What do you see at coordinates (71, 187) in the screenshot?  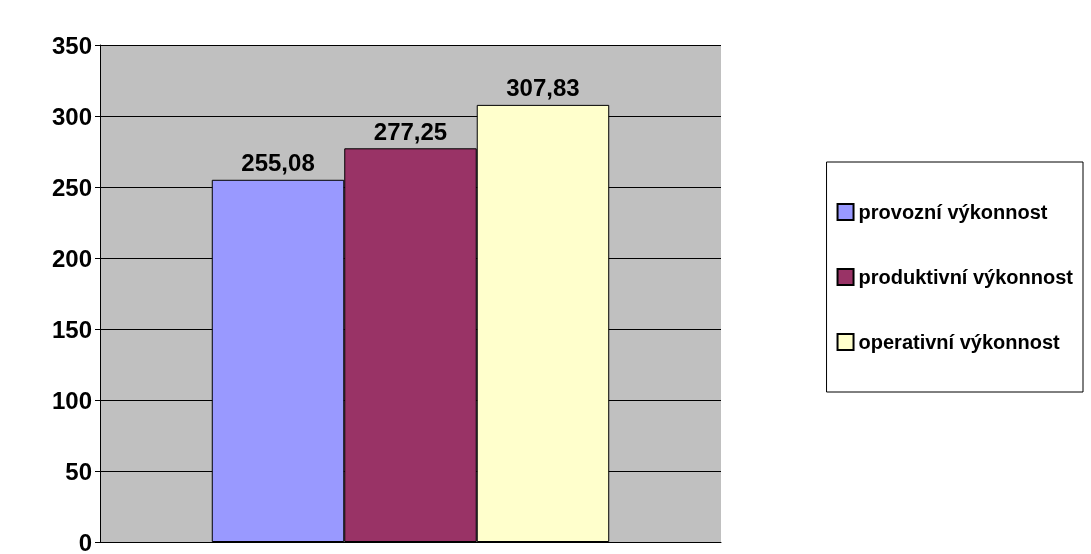 I see `y-tick-label: 250` at bounding box center [71, 187].